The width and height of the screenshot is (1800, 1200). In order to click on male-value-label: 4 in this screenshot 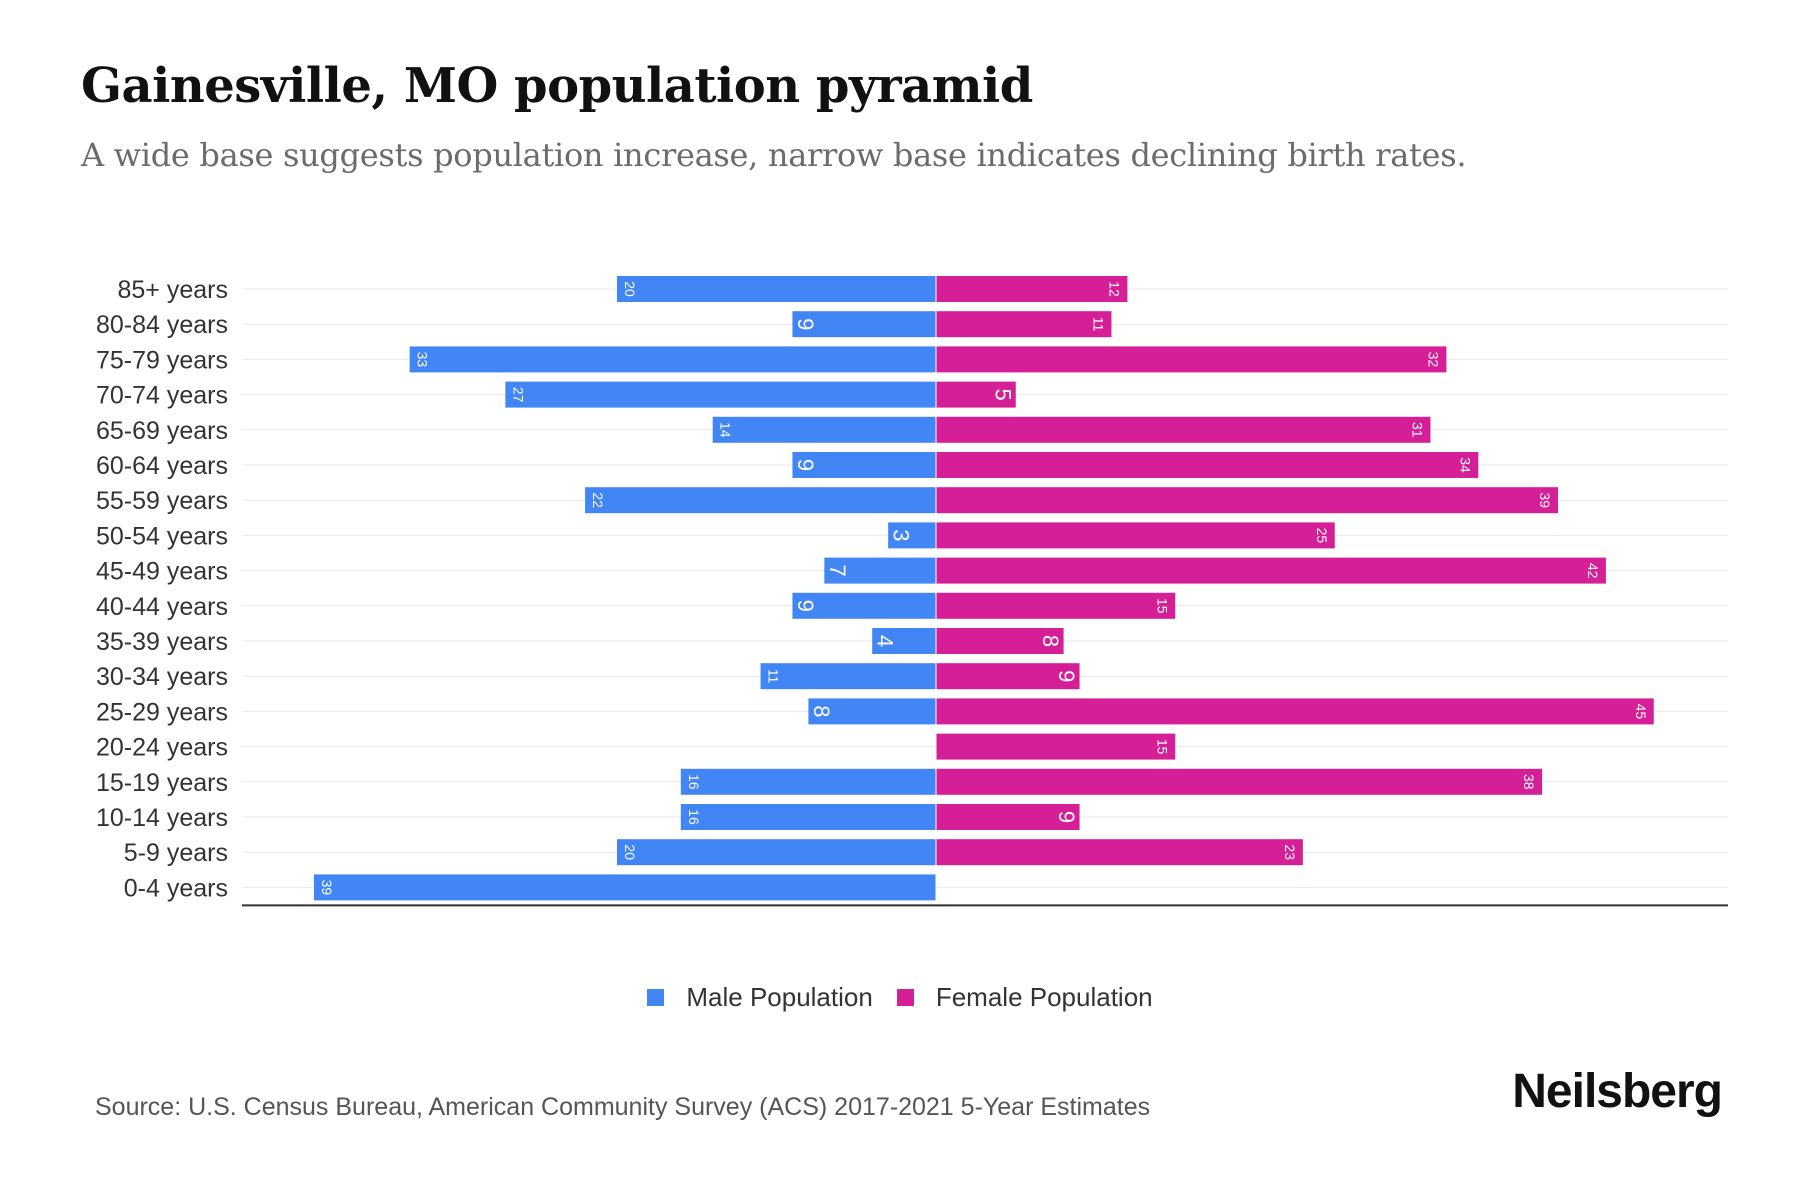, I will do `click(885, 641)`.